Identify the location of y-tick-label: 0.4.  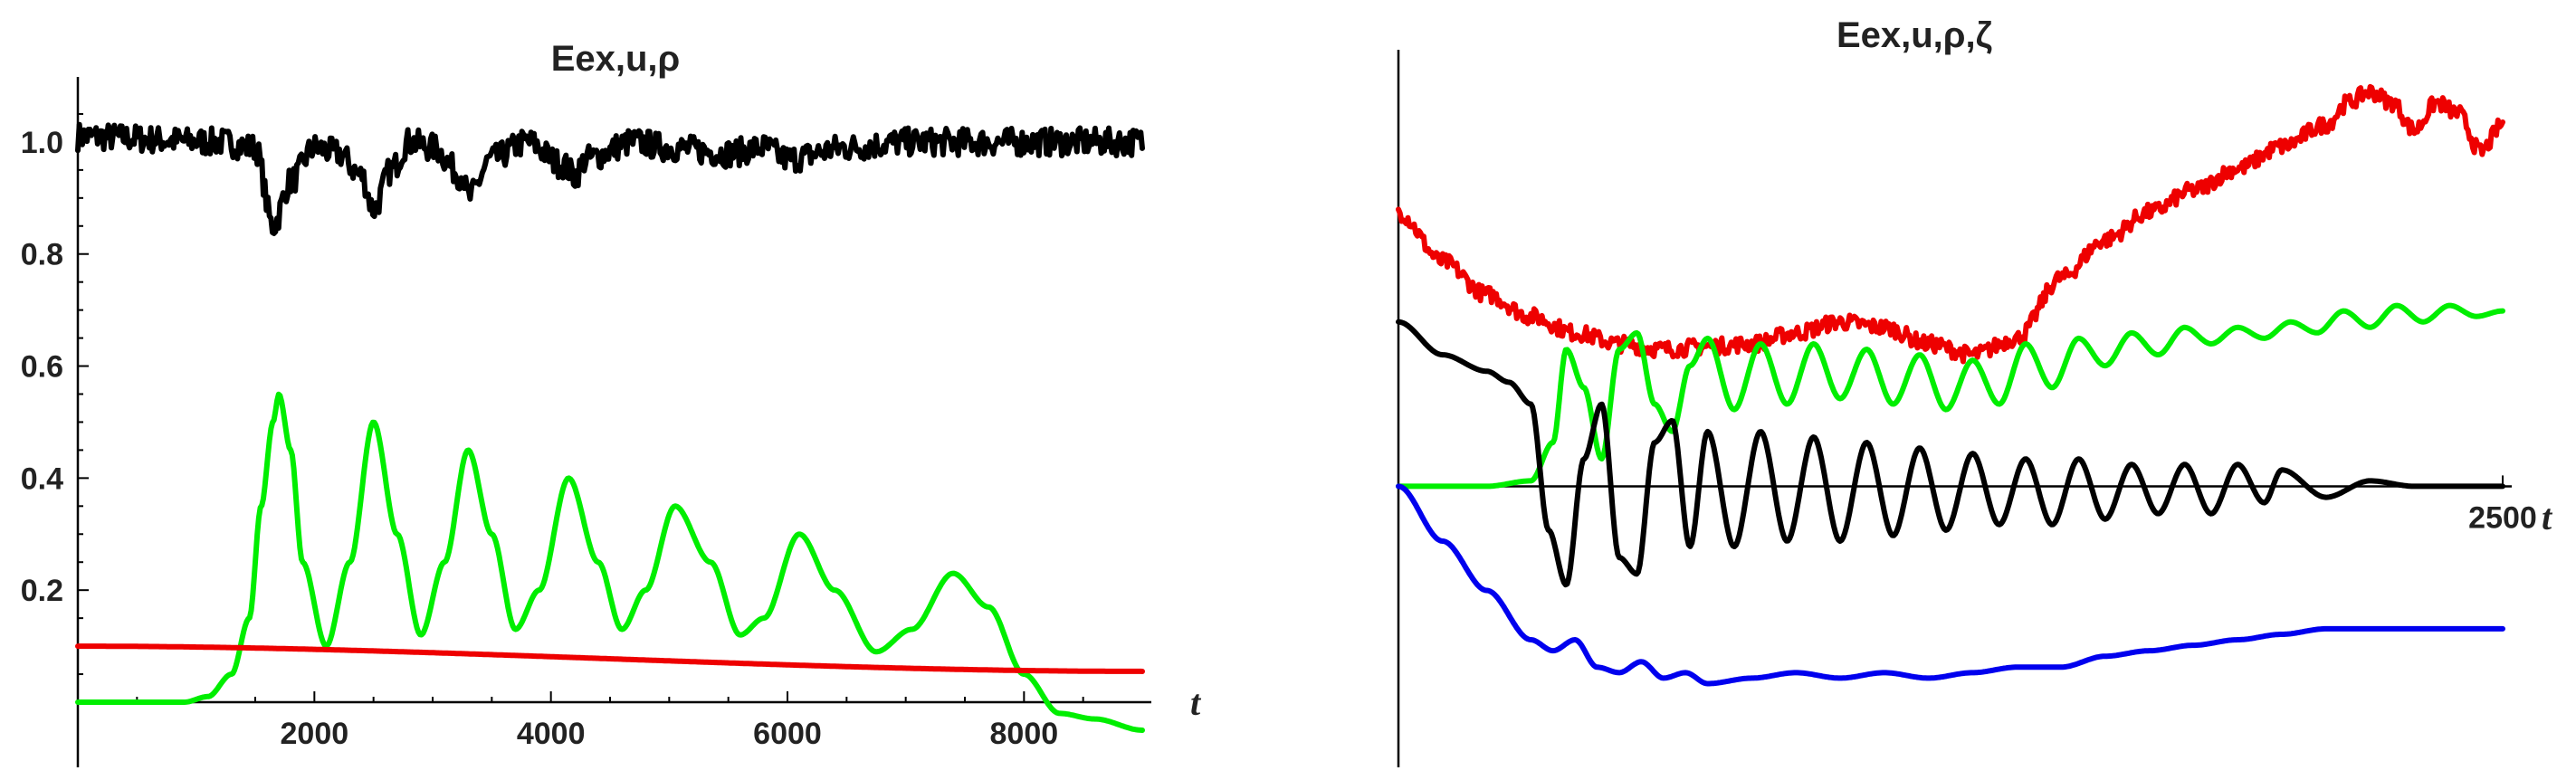
(42, 479).